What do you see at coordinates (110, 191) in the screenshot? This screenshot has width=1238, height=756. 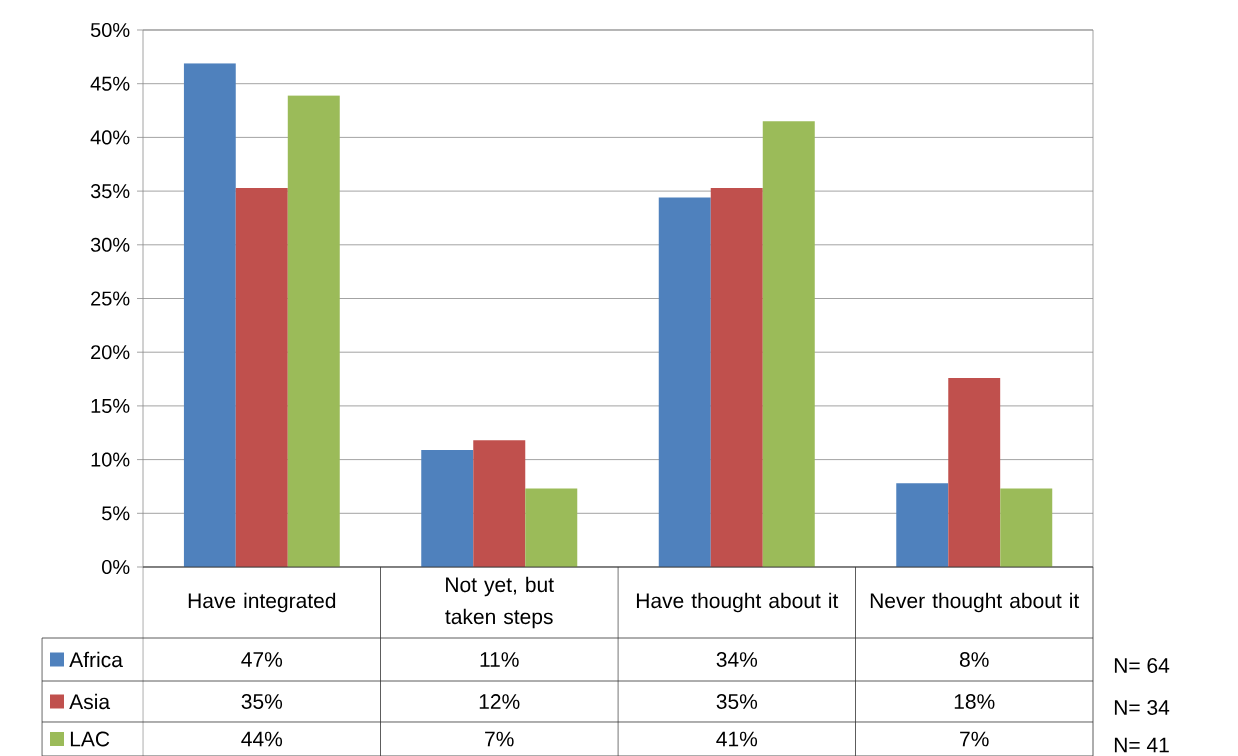 I see `y-tick-label: 35%` at bounding box center [110, 191].